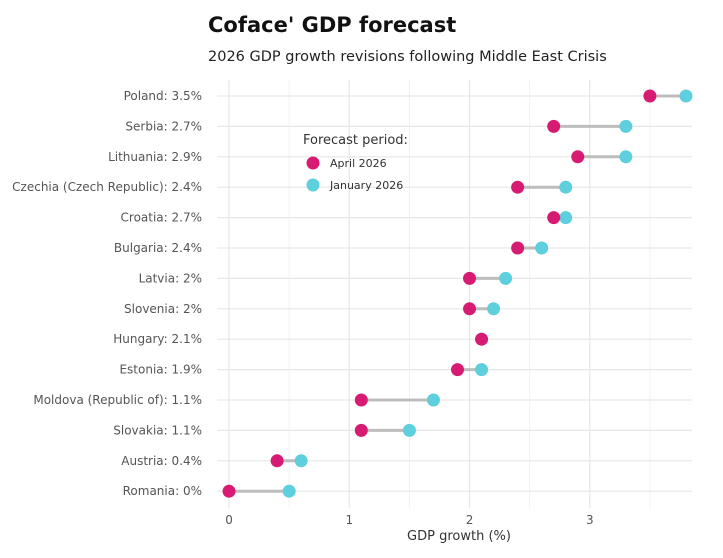  Describe the element at coordinates (157, 339) in the screenshot. I see `category-label: Hungary: 2.1%` at that location.